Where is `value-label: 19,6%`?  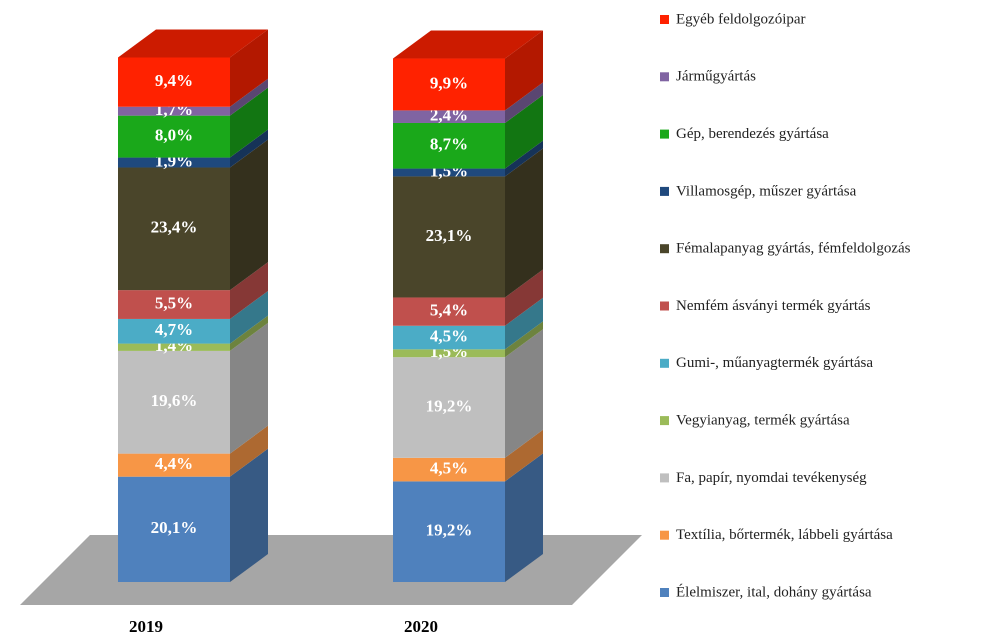
value-label: 19,6% is located at coordinates (174, 400).